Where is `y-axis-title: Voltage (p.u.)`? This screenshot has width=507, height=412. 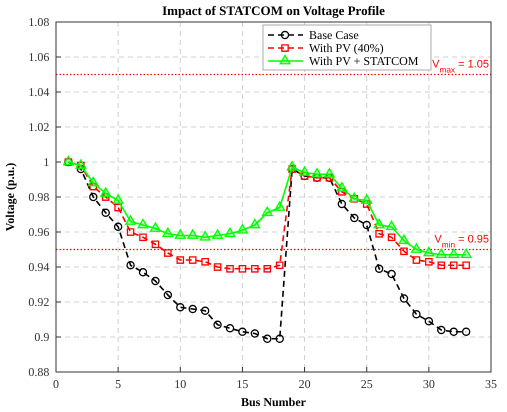 y-axis-title: Voltage (p.u.) is located at coordinates (10, 197).